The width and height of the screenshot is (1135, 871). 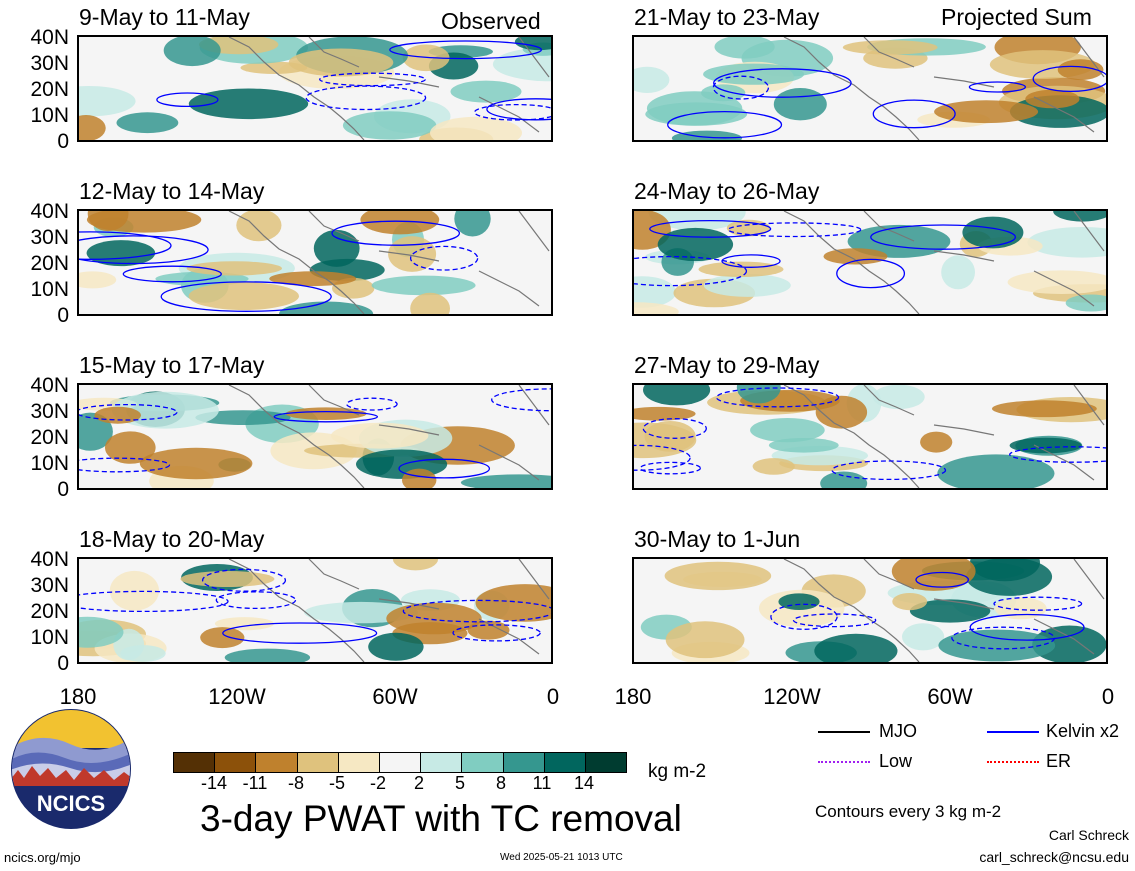 What do you see at coordinates (717, 539) in the screenshot?
I see `panel-title: 30-May to 1-Jun` at bounding box center [717, 539].